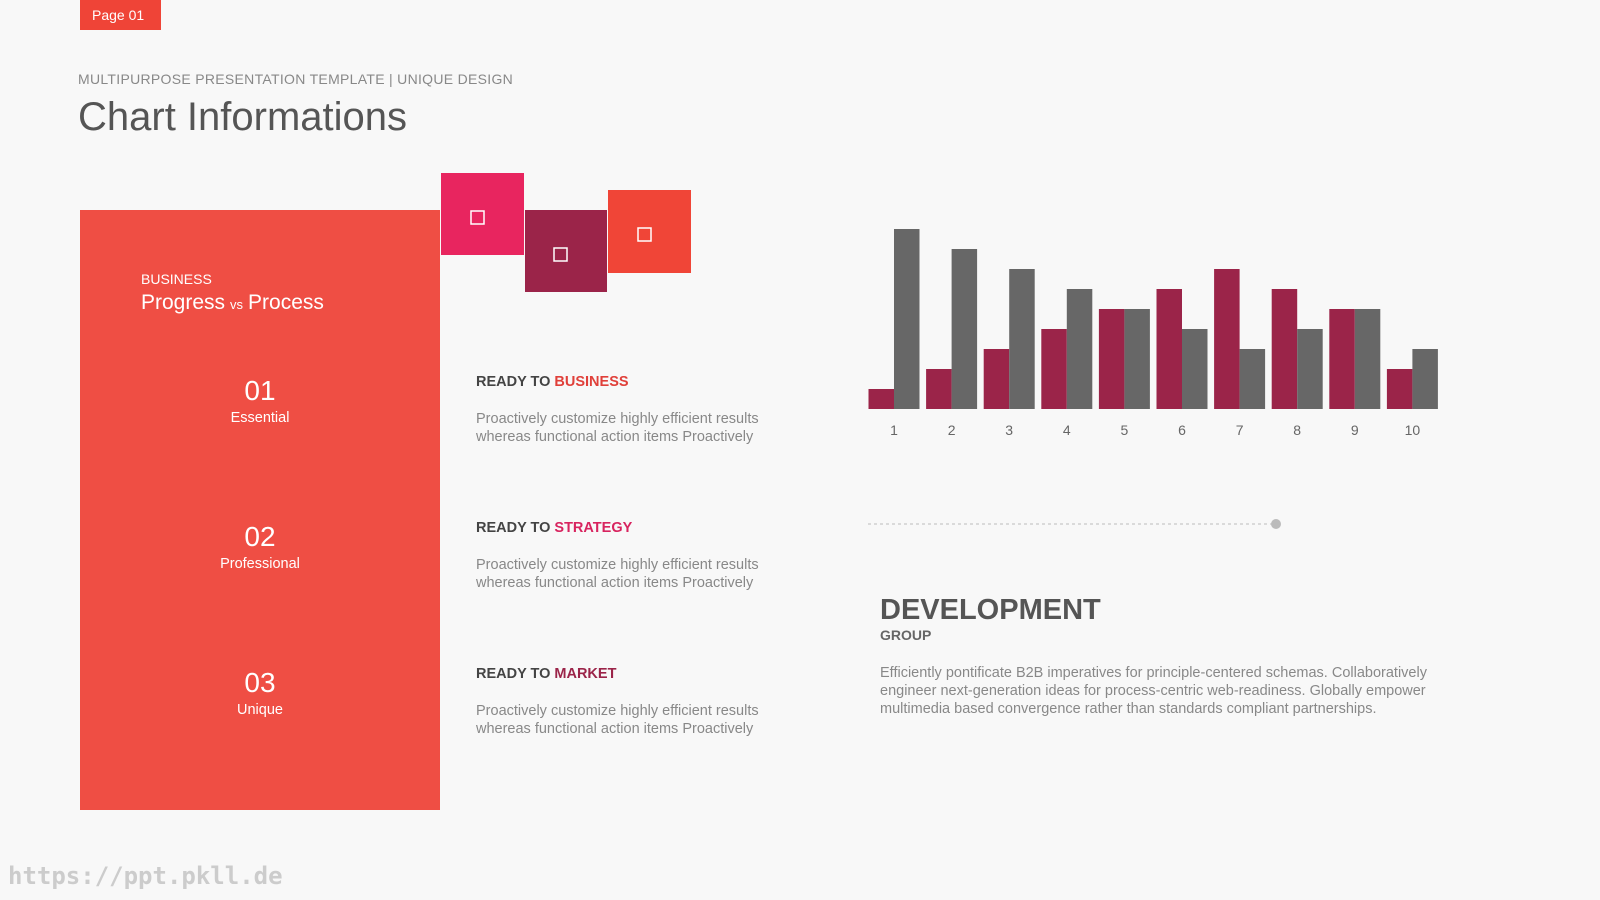 The image size is (1600, 900). What do you see at coordinates (242, 117) in the screenshot?
I see `title: Chart Informations` at bounding box center [242, 117].